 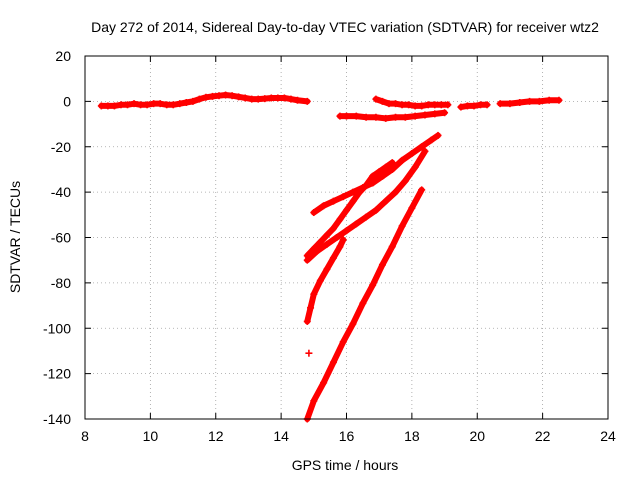 I want to click on y-tick-label: -140, so click(x=57, y=419).